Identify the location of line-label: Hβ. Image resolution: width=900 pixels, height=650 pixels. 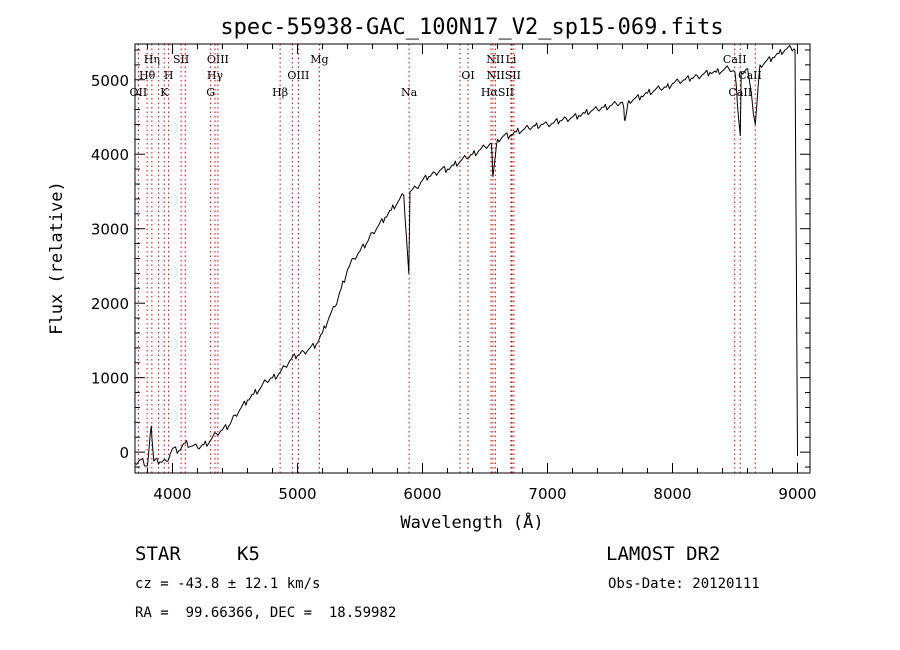
(280, 92).